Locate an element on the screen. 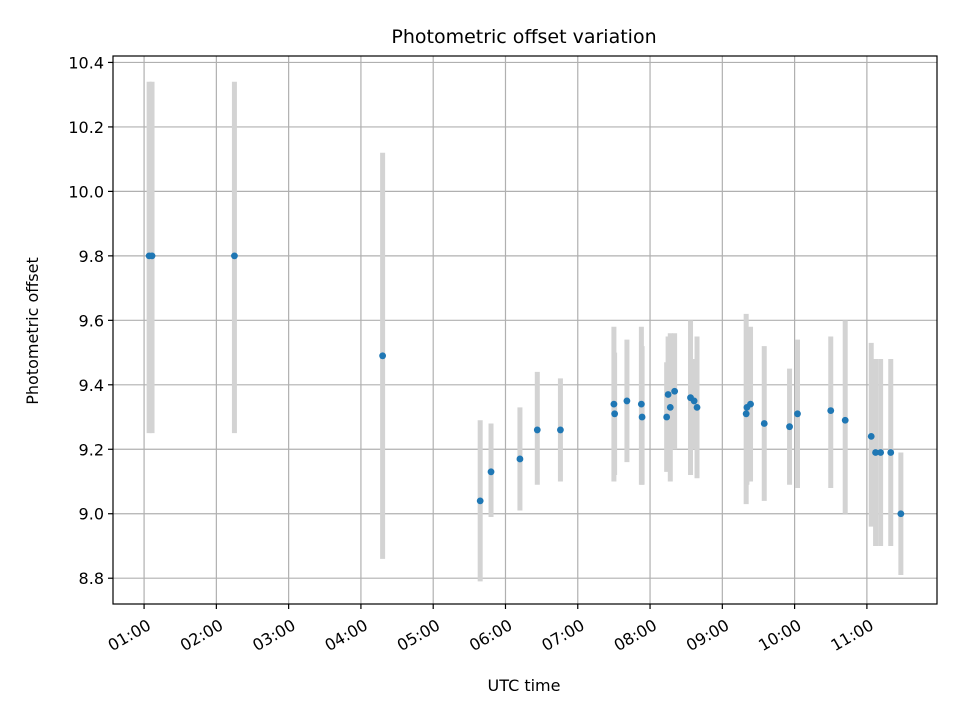 This screenshot has height=720, width=960. y-tick-label: 8.8 is located at coordinates (91, 578).